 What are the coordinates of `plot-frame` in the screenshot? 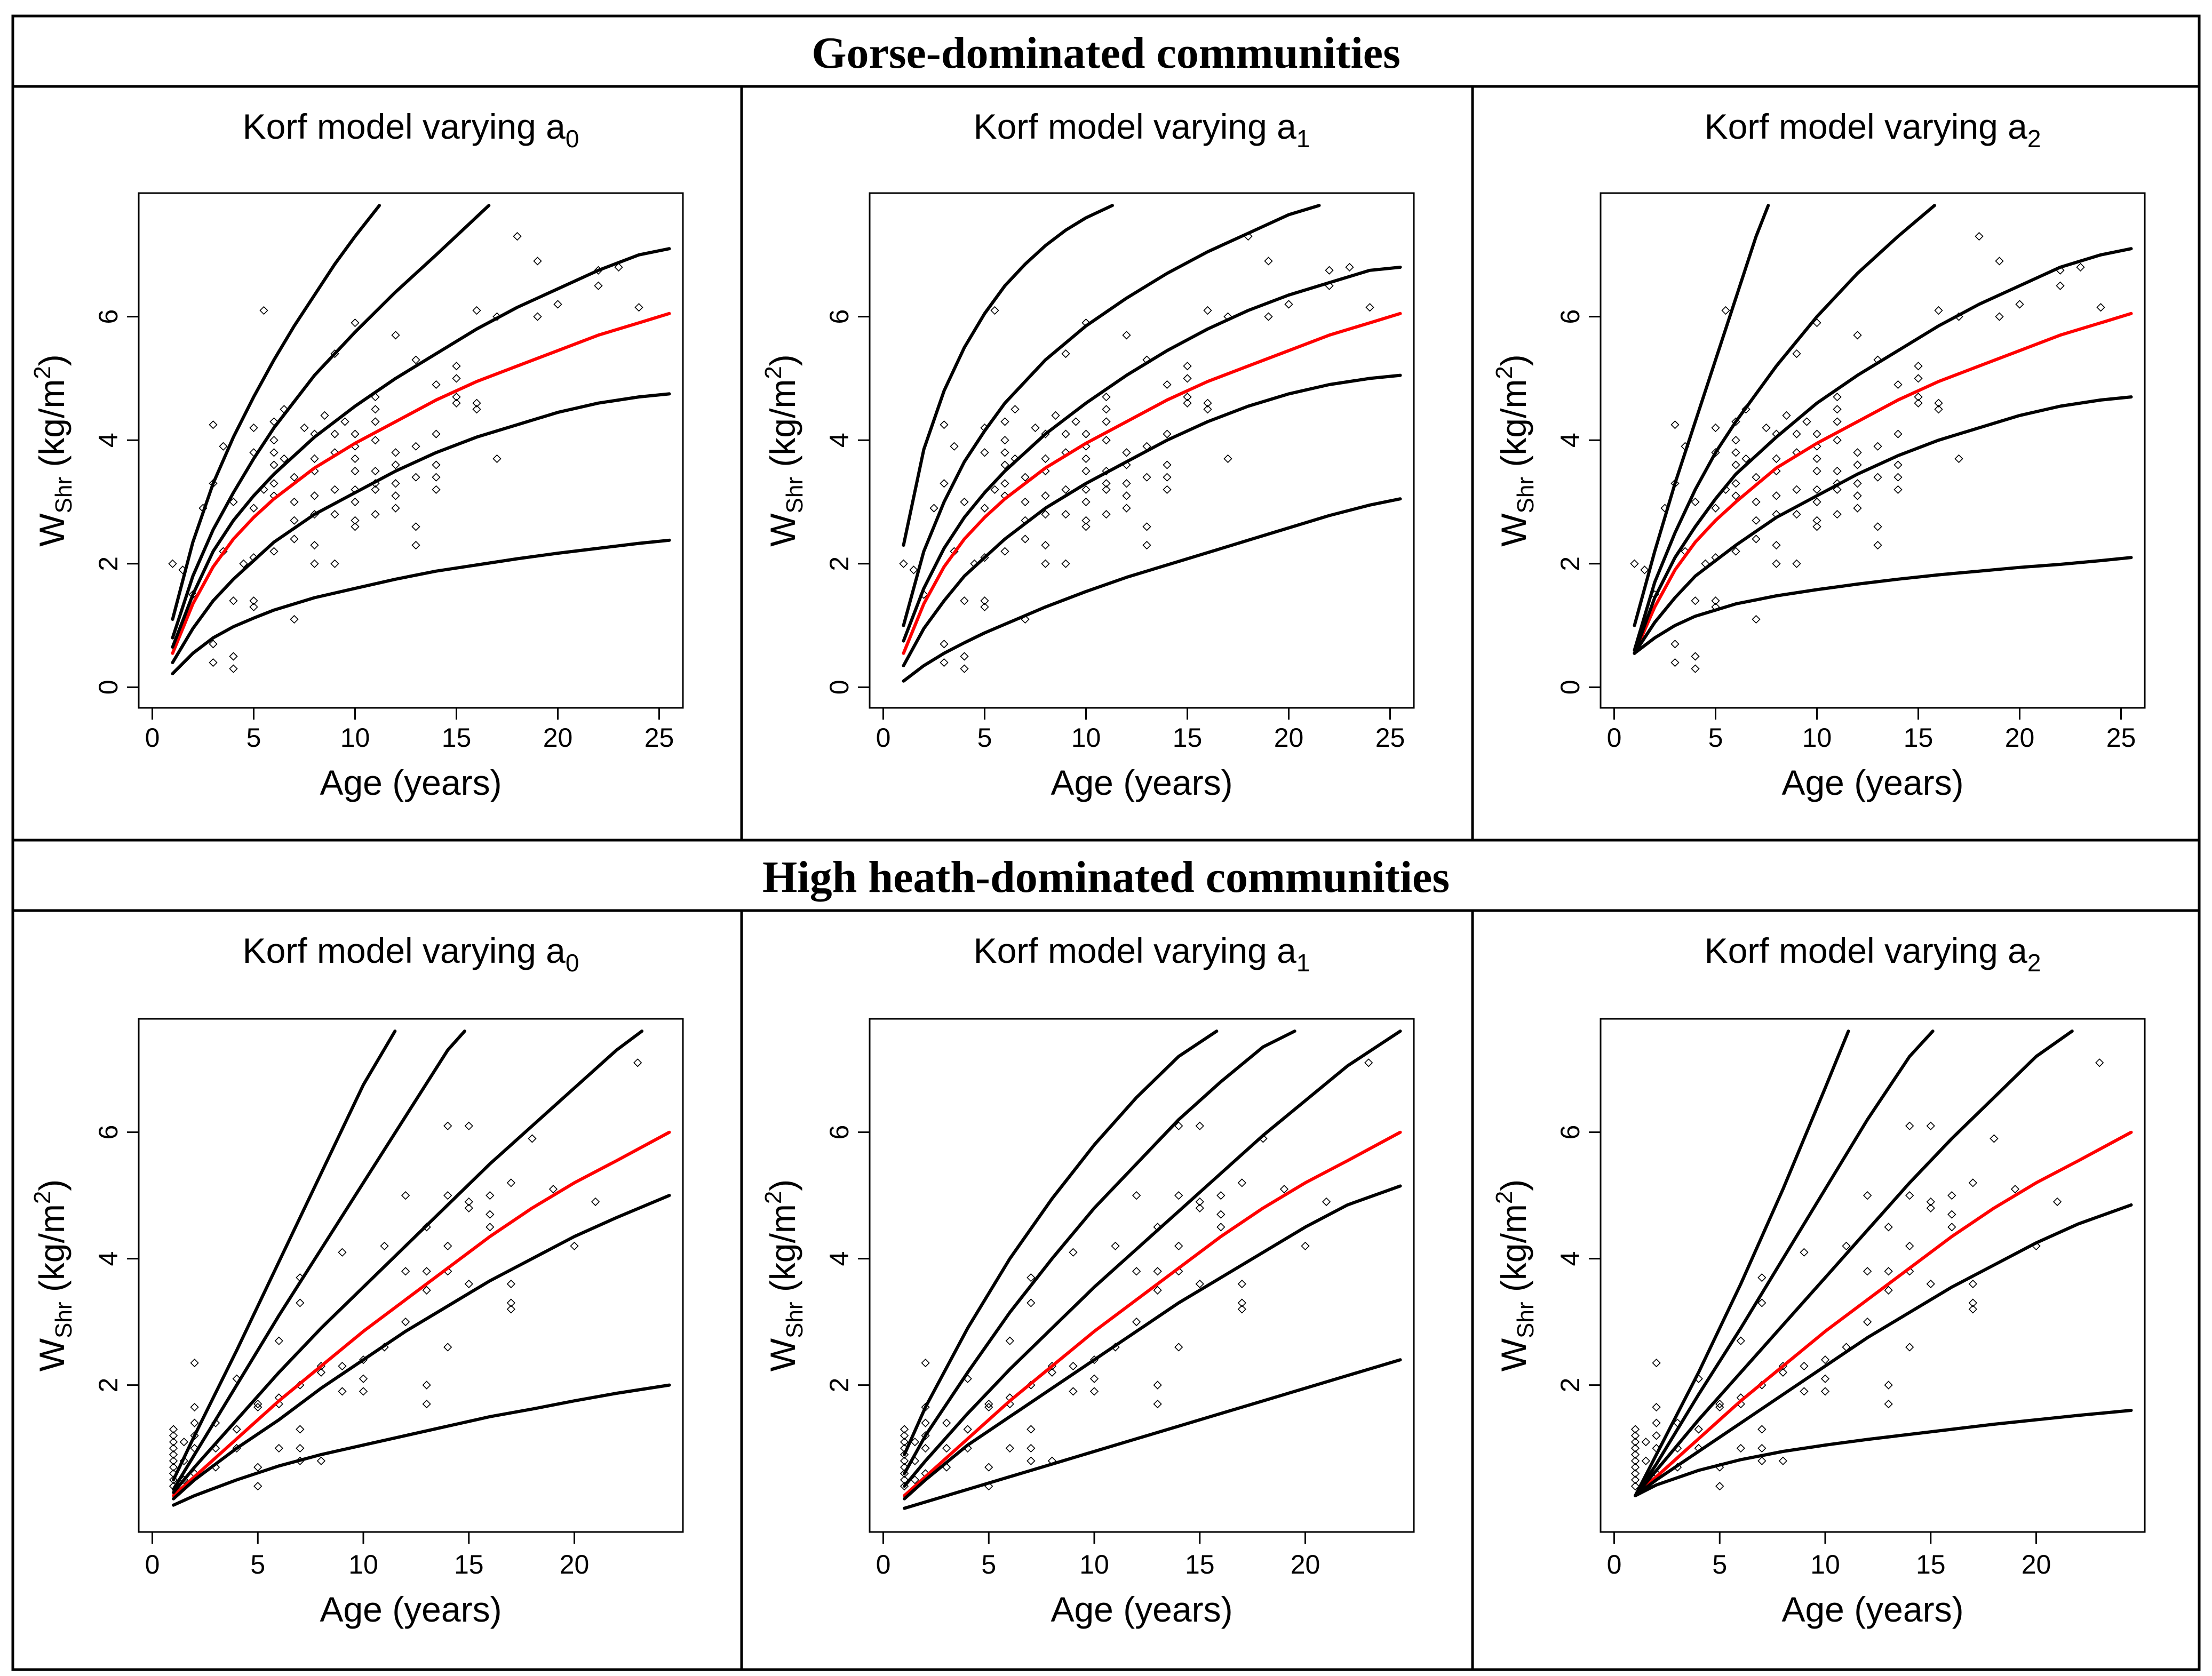 It's located at (1873, 450).